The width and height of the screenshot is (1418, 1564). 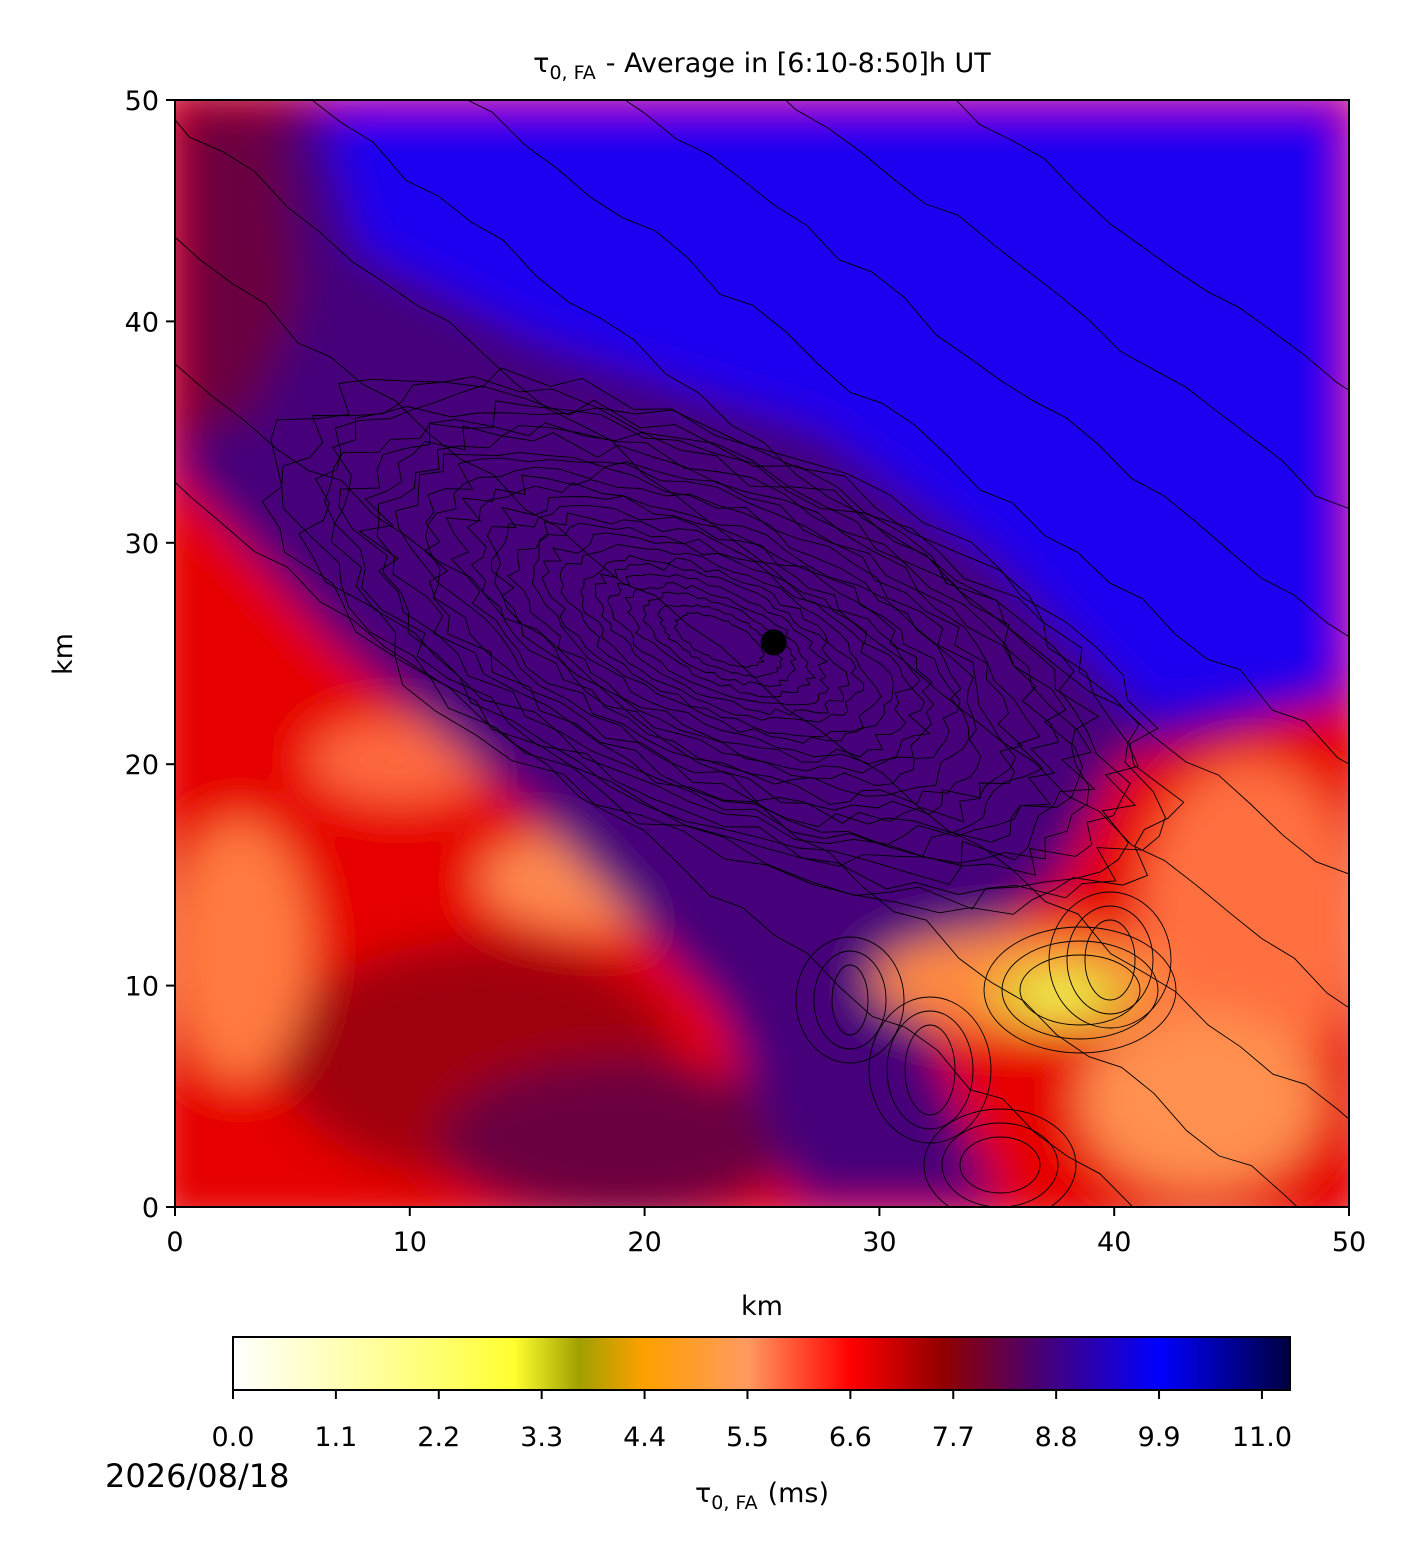 I want to click on colorbar-tick-label: 5.5, so click(x=747, y=1437).